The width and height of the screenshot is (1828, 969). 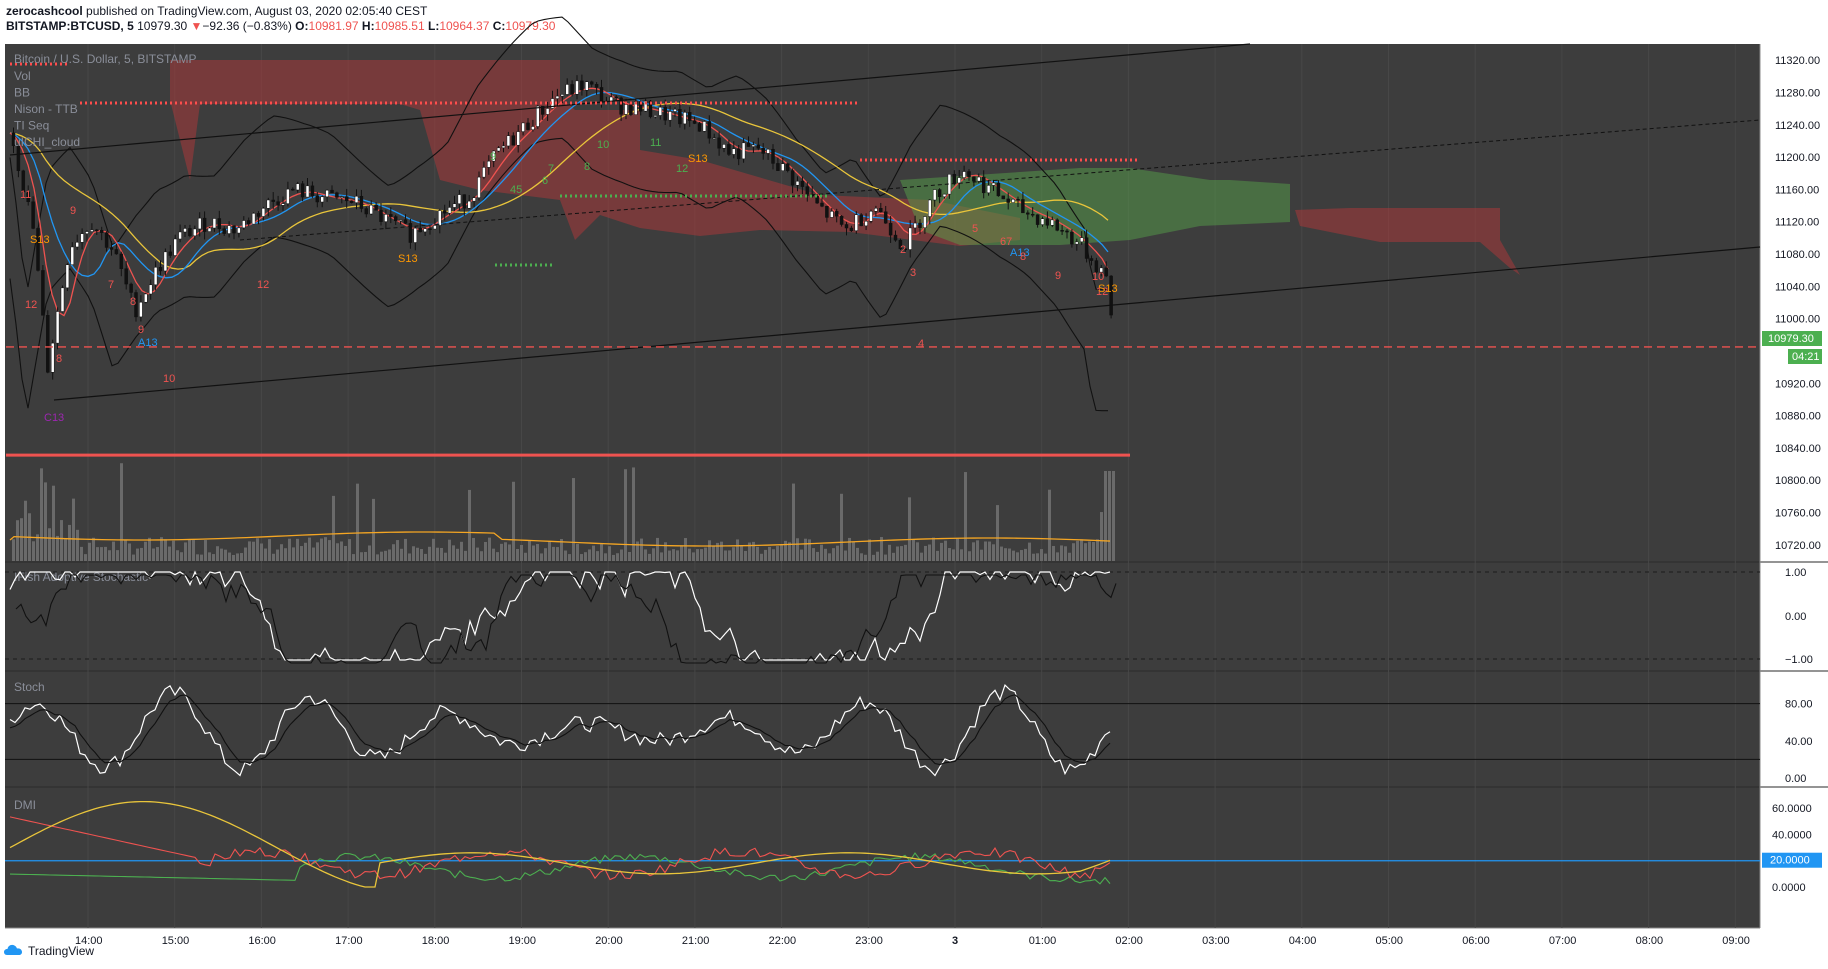 What do you see at coordinates (560, 539) in the screenshot?
I see `volume-ma-line` at bounding box center [560, 539].